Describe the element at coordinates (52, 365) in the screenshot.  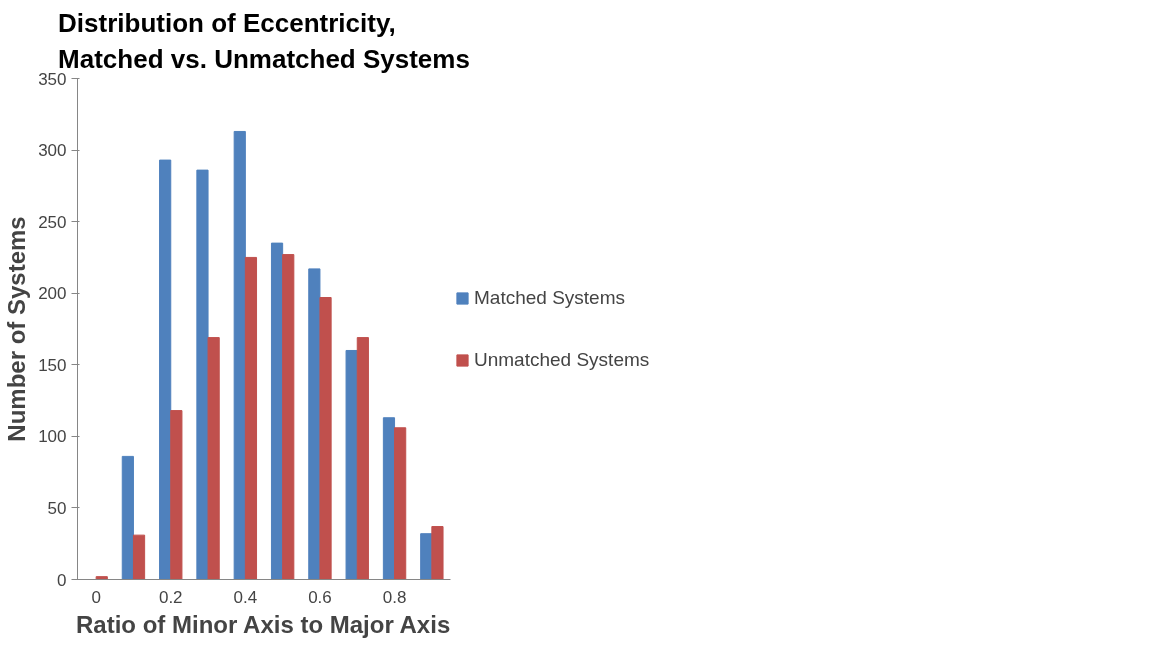
I see `y-tick-label: 150` at that location.